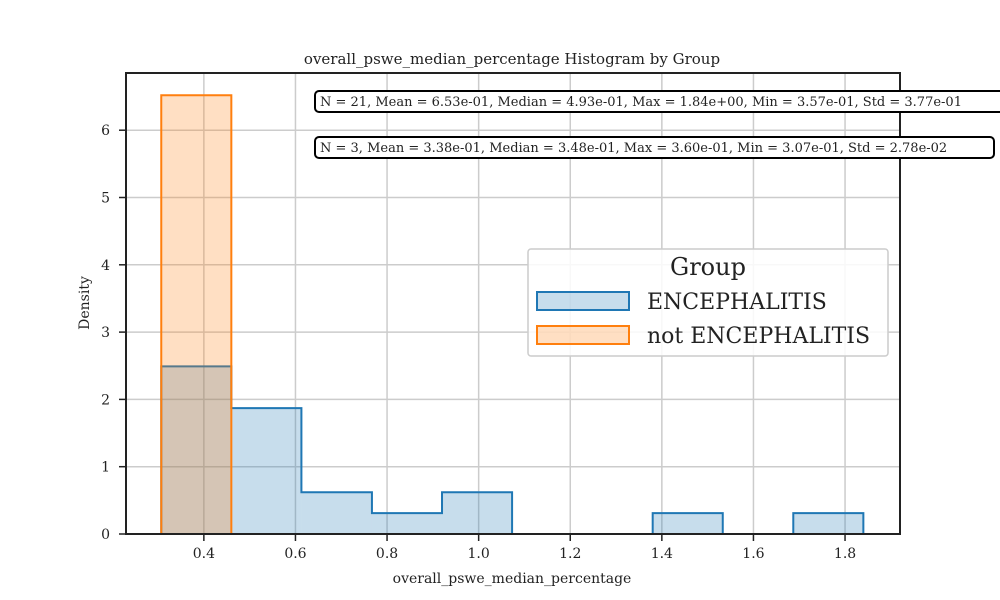 This screenshot has height=600, width=1000. I want to click on x-tick-label-3: 1.0, so click(479, 554).